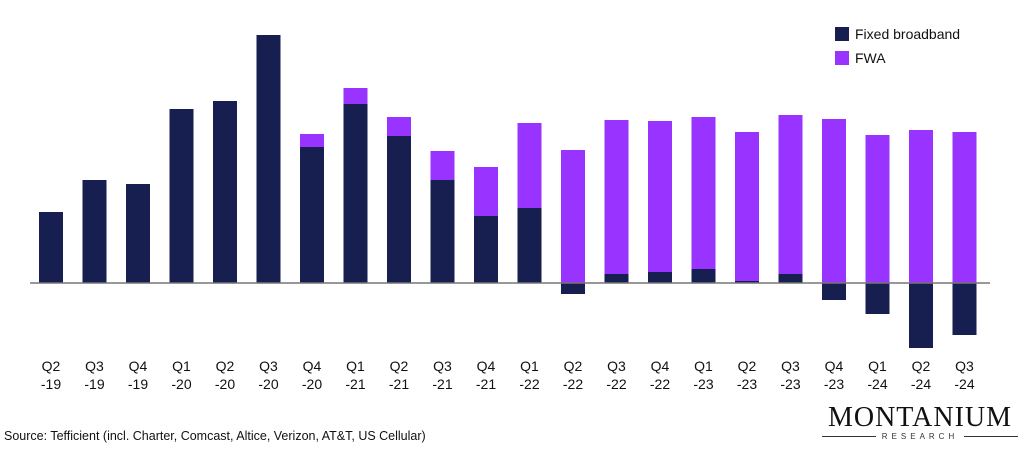 The width and height of the screenshot is (1024, 449). I want to click on legend-item-fixed: Fixed broadband, so click(897, 34).